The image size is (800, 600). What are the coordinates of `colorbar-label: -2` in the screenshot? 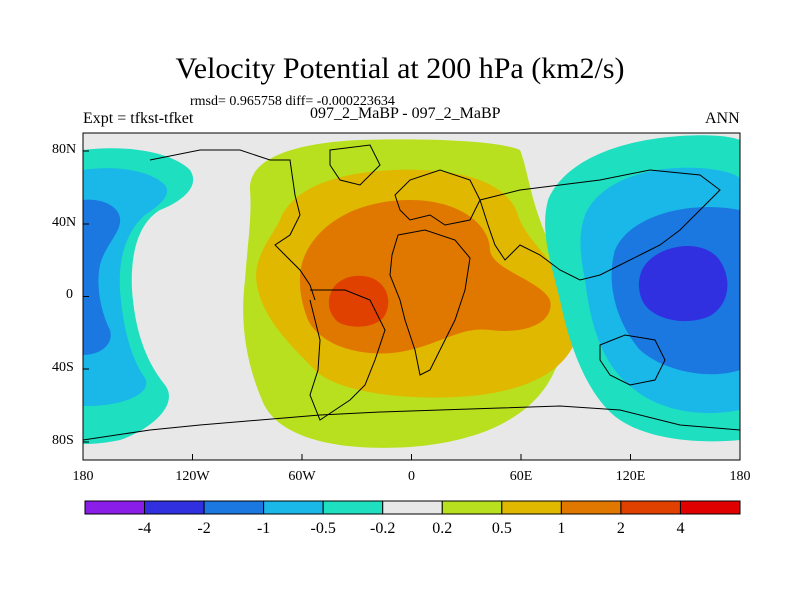 It's located at (204, 528).